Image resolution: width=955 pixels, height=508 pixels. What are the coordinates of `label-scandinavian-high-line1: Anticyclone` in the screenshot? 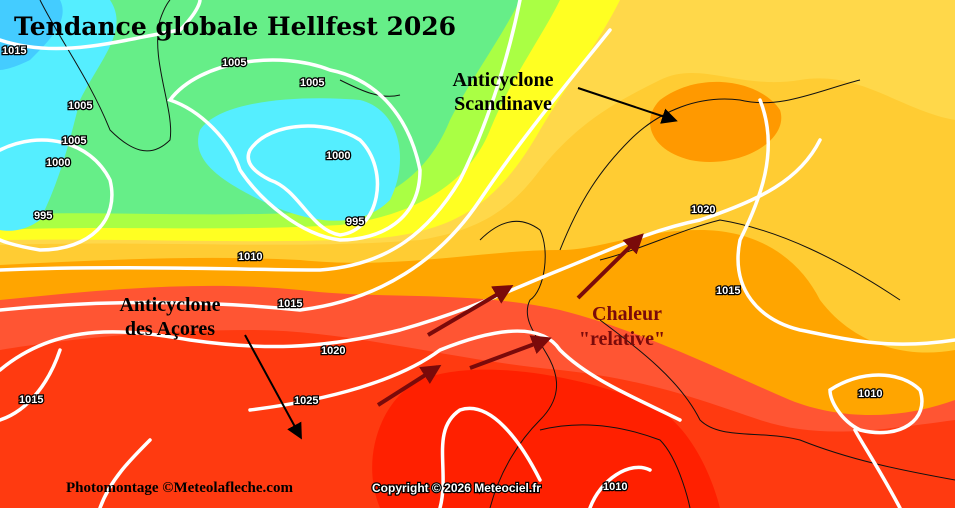 It's located at (502, 80).